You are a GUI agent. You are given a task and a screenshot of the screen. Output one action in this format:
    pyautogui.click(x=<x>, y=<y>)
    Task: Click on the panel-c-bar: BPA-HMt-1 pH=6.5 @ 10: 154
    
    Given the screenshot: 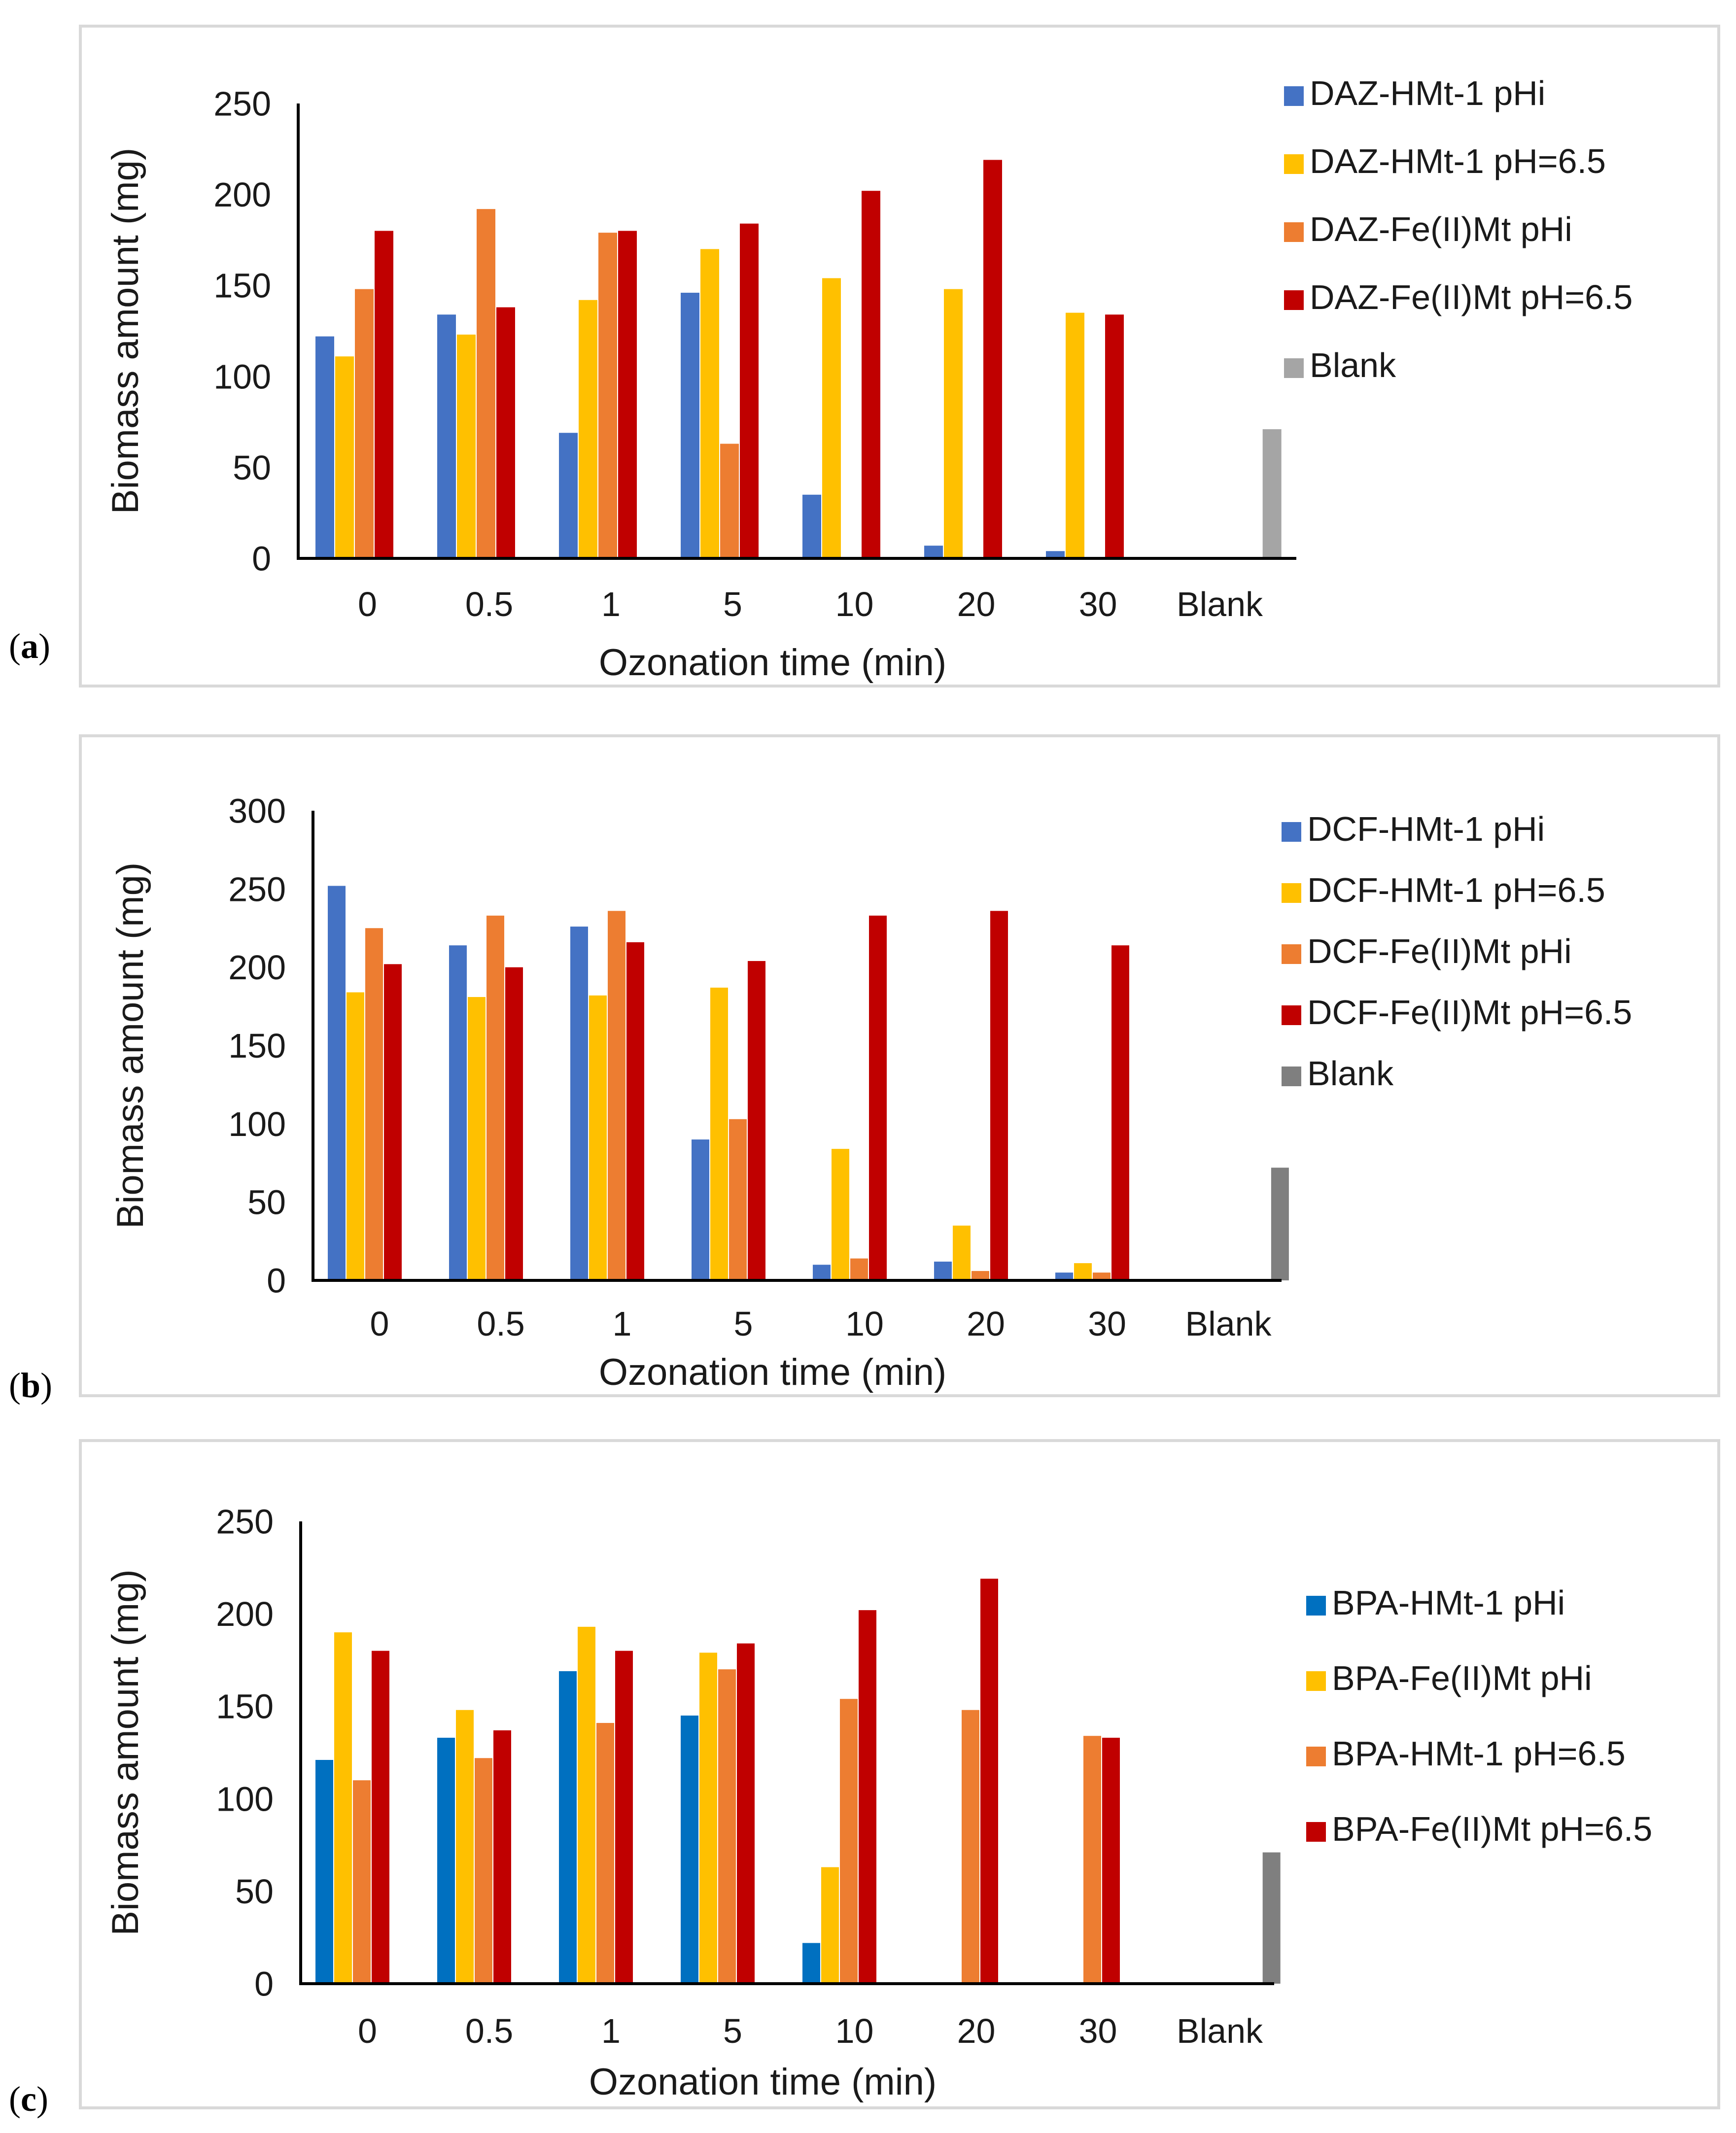 What is the action you would take?
    pyautogui.click(x=849, y=1841)
    